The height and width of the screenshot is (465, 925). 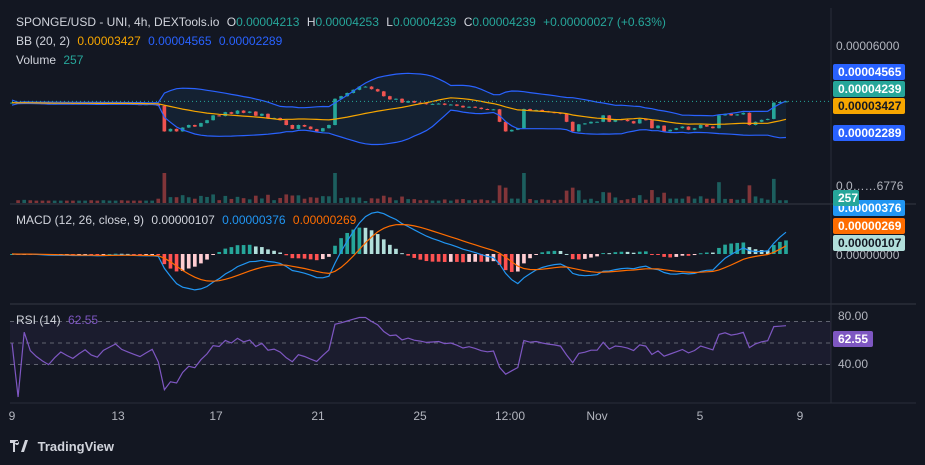 I want to click on volume-legend: Volume 257, so click(x=49, y=60).